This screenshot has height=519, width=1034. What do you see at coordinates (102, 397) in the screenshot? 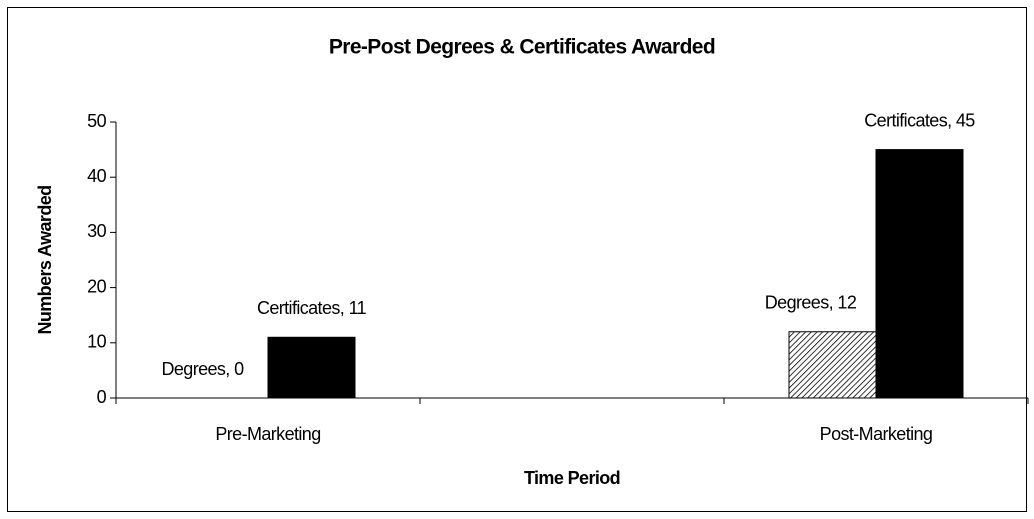
I see `y-tick-label: 0` at bounding box center [102, 397].